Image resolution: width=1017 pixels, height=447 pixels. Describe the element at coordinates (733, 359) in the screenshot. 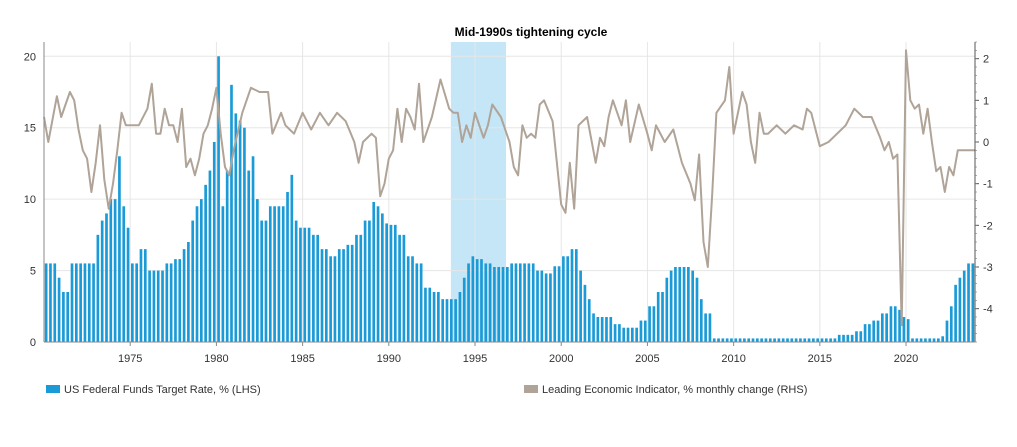

I see `x-tick-label: 2010` at that location.